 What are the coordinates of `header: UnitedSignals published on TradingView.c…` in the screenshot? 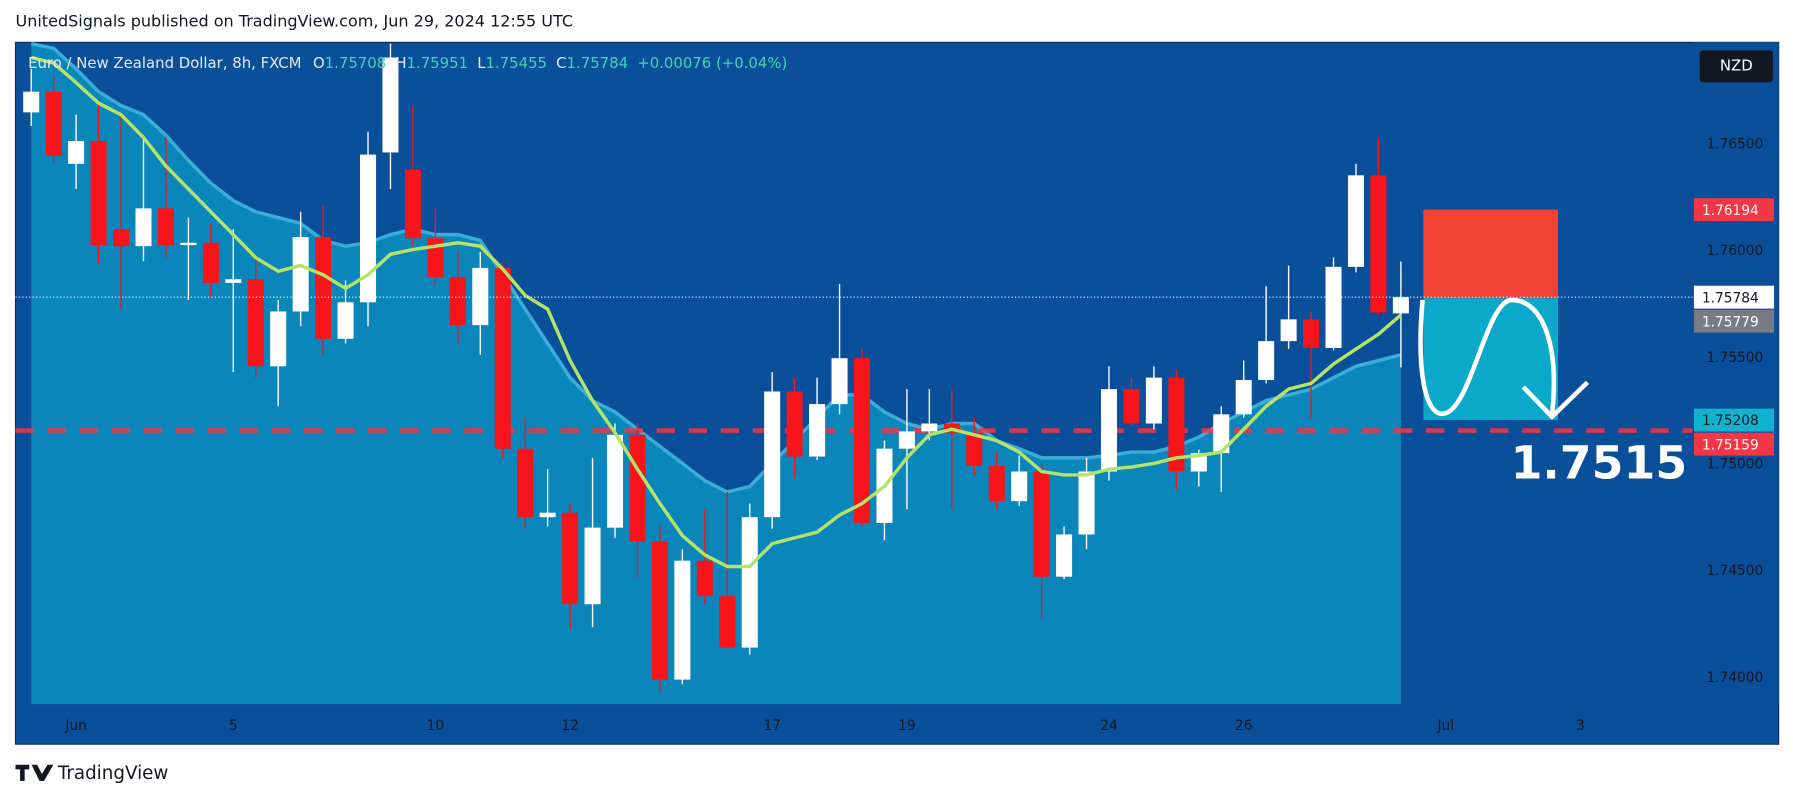 It's located at (294, 20).